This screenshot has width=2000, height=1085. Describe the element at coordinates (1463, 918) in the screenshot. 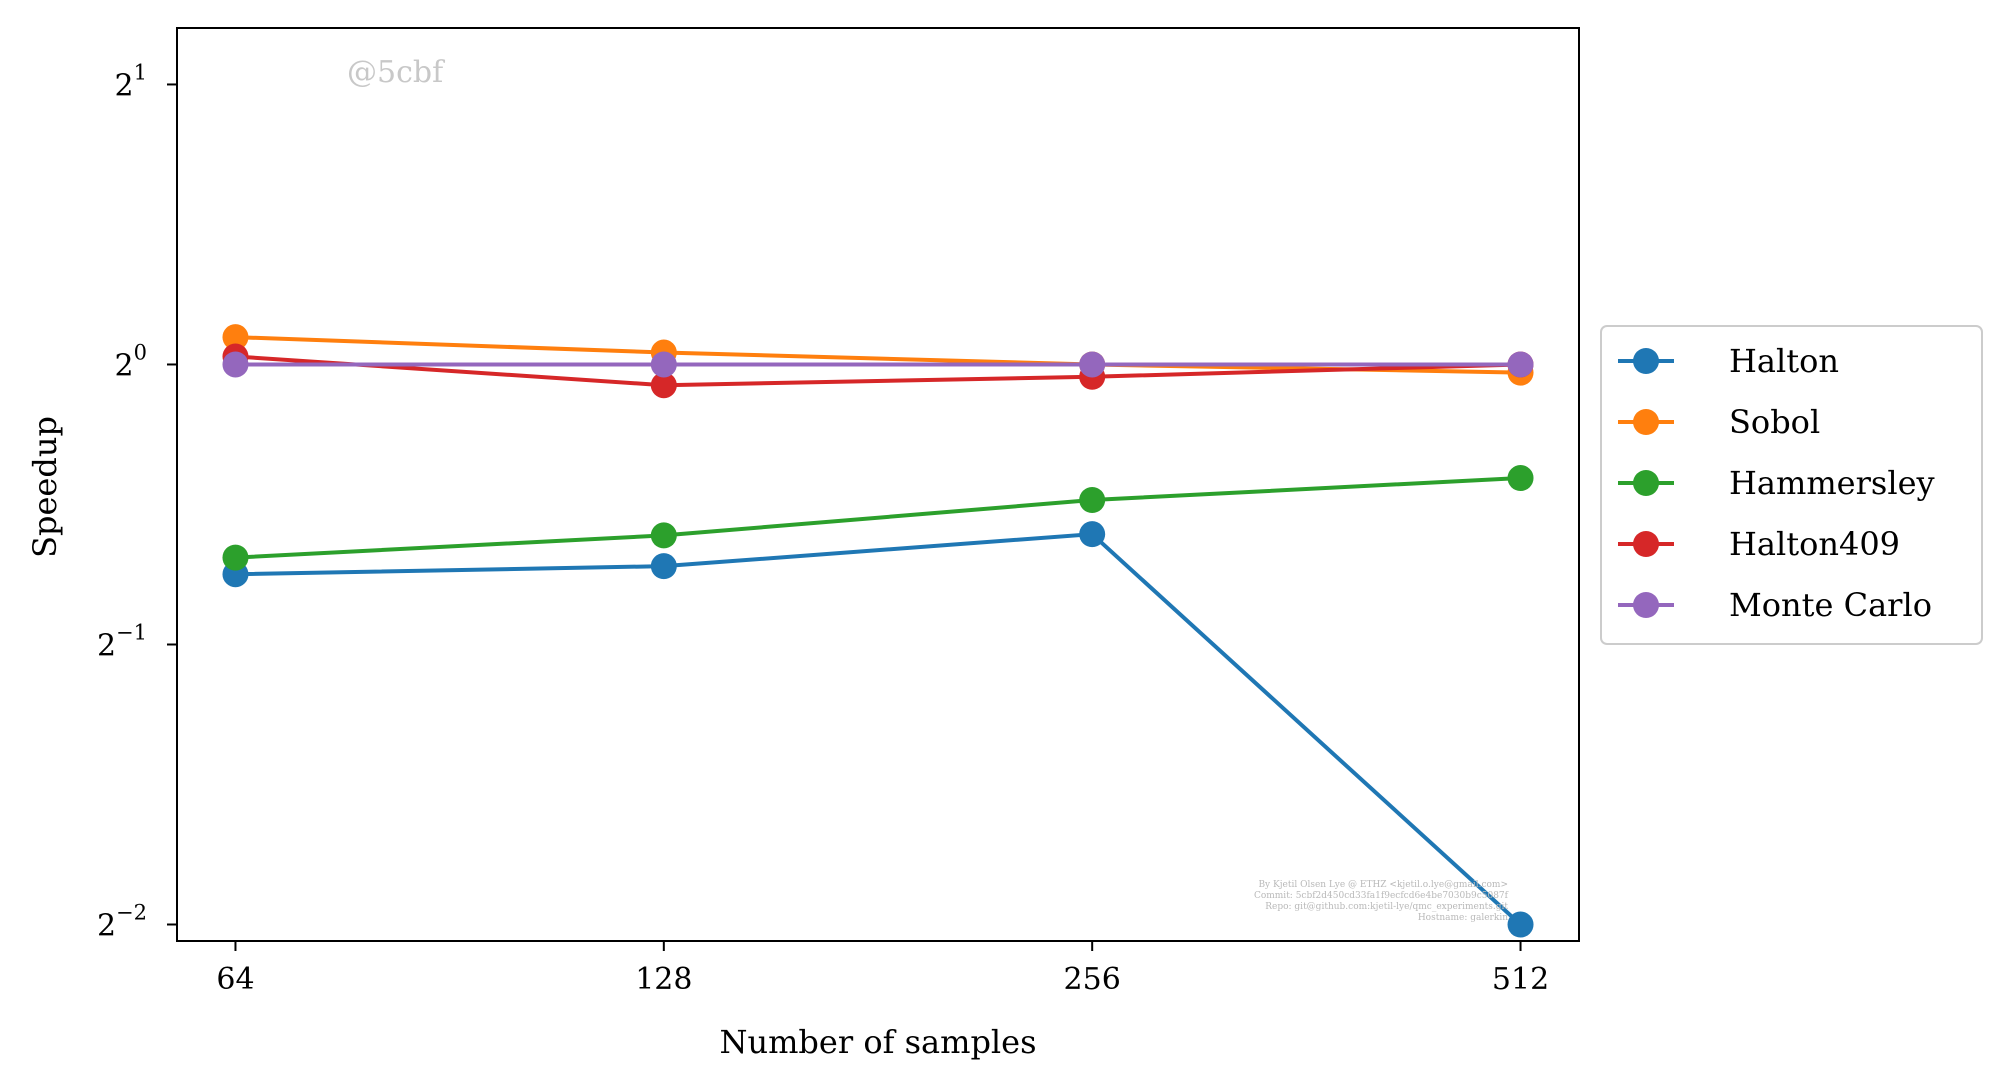

I see `footer-line-3: Hostname: galerkin` at that location.